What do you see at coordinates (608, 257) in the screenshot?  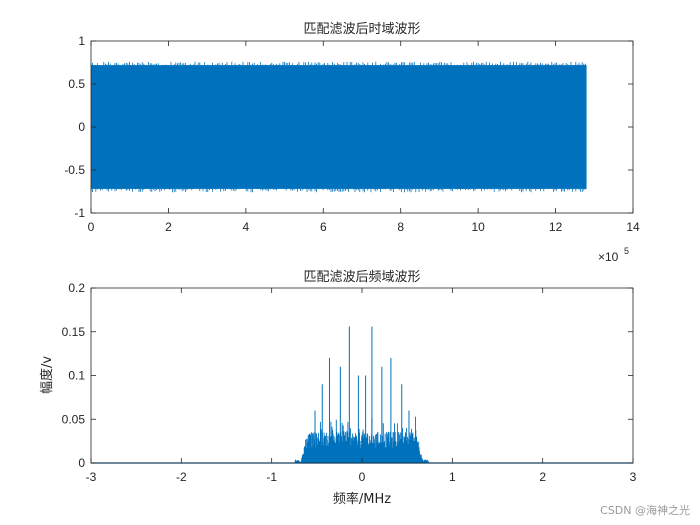 I see `x-exponent-base: ×10` at bounding box center [608, 257].